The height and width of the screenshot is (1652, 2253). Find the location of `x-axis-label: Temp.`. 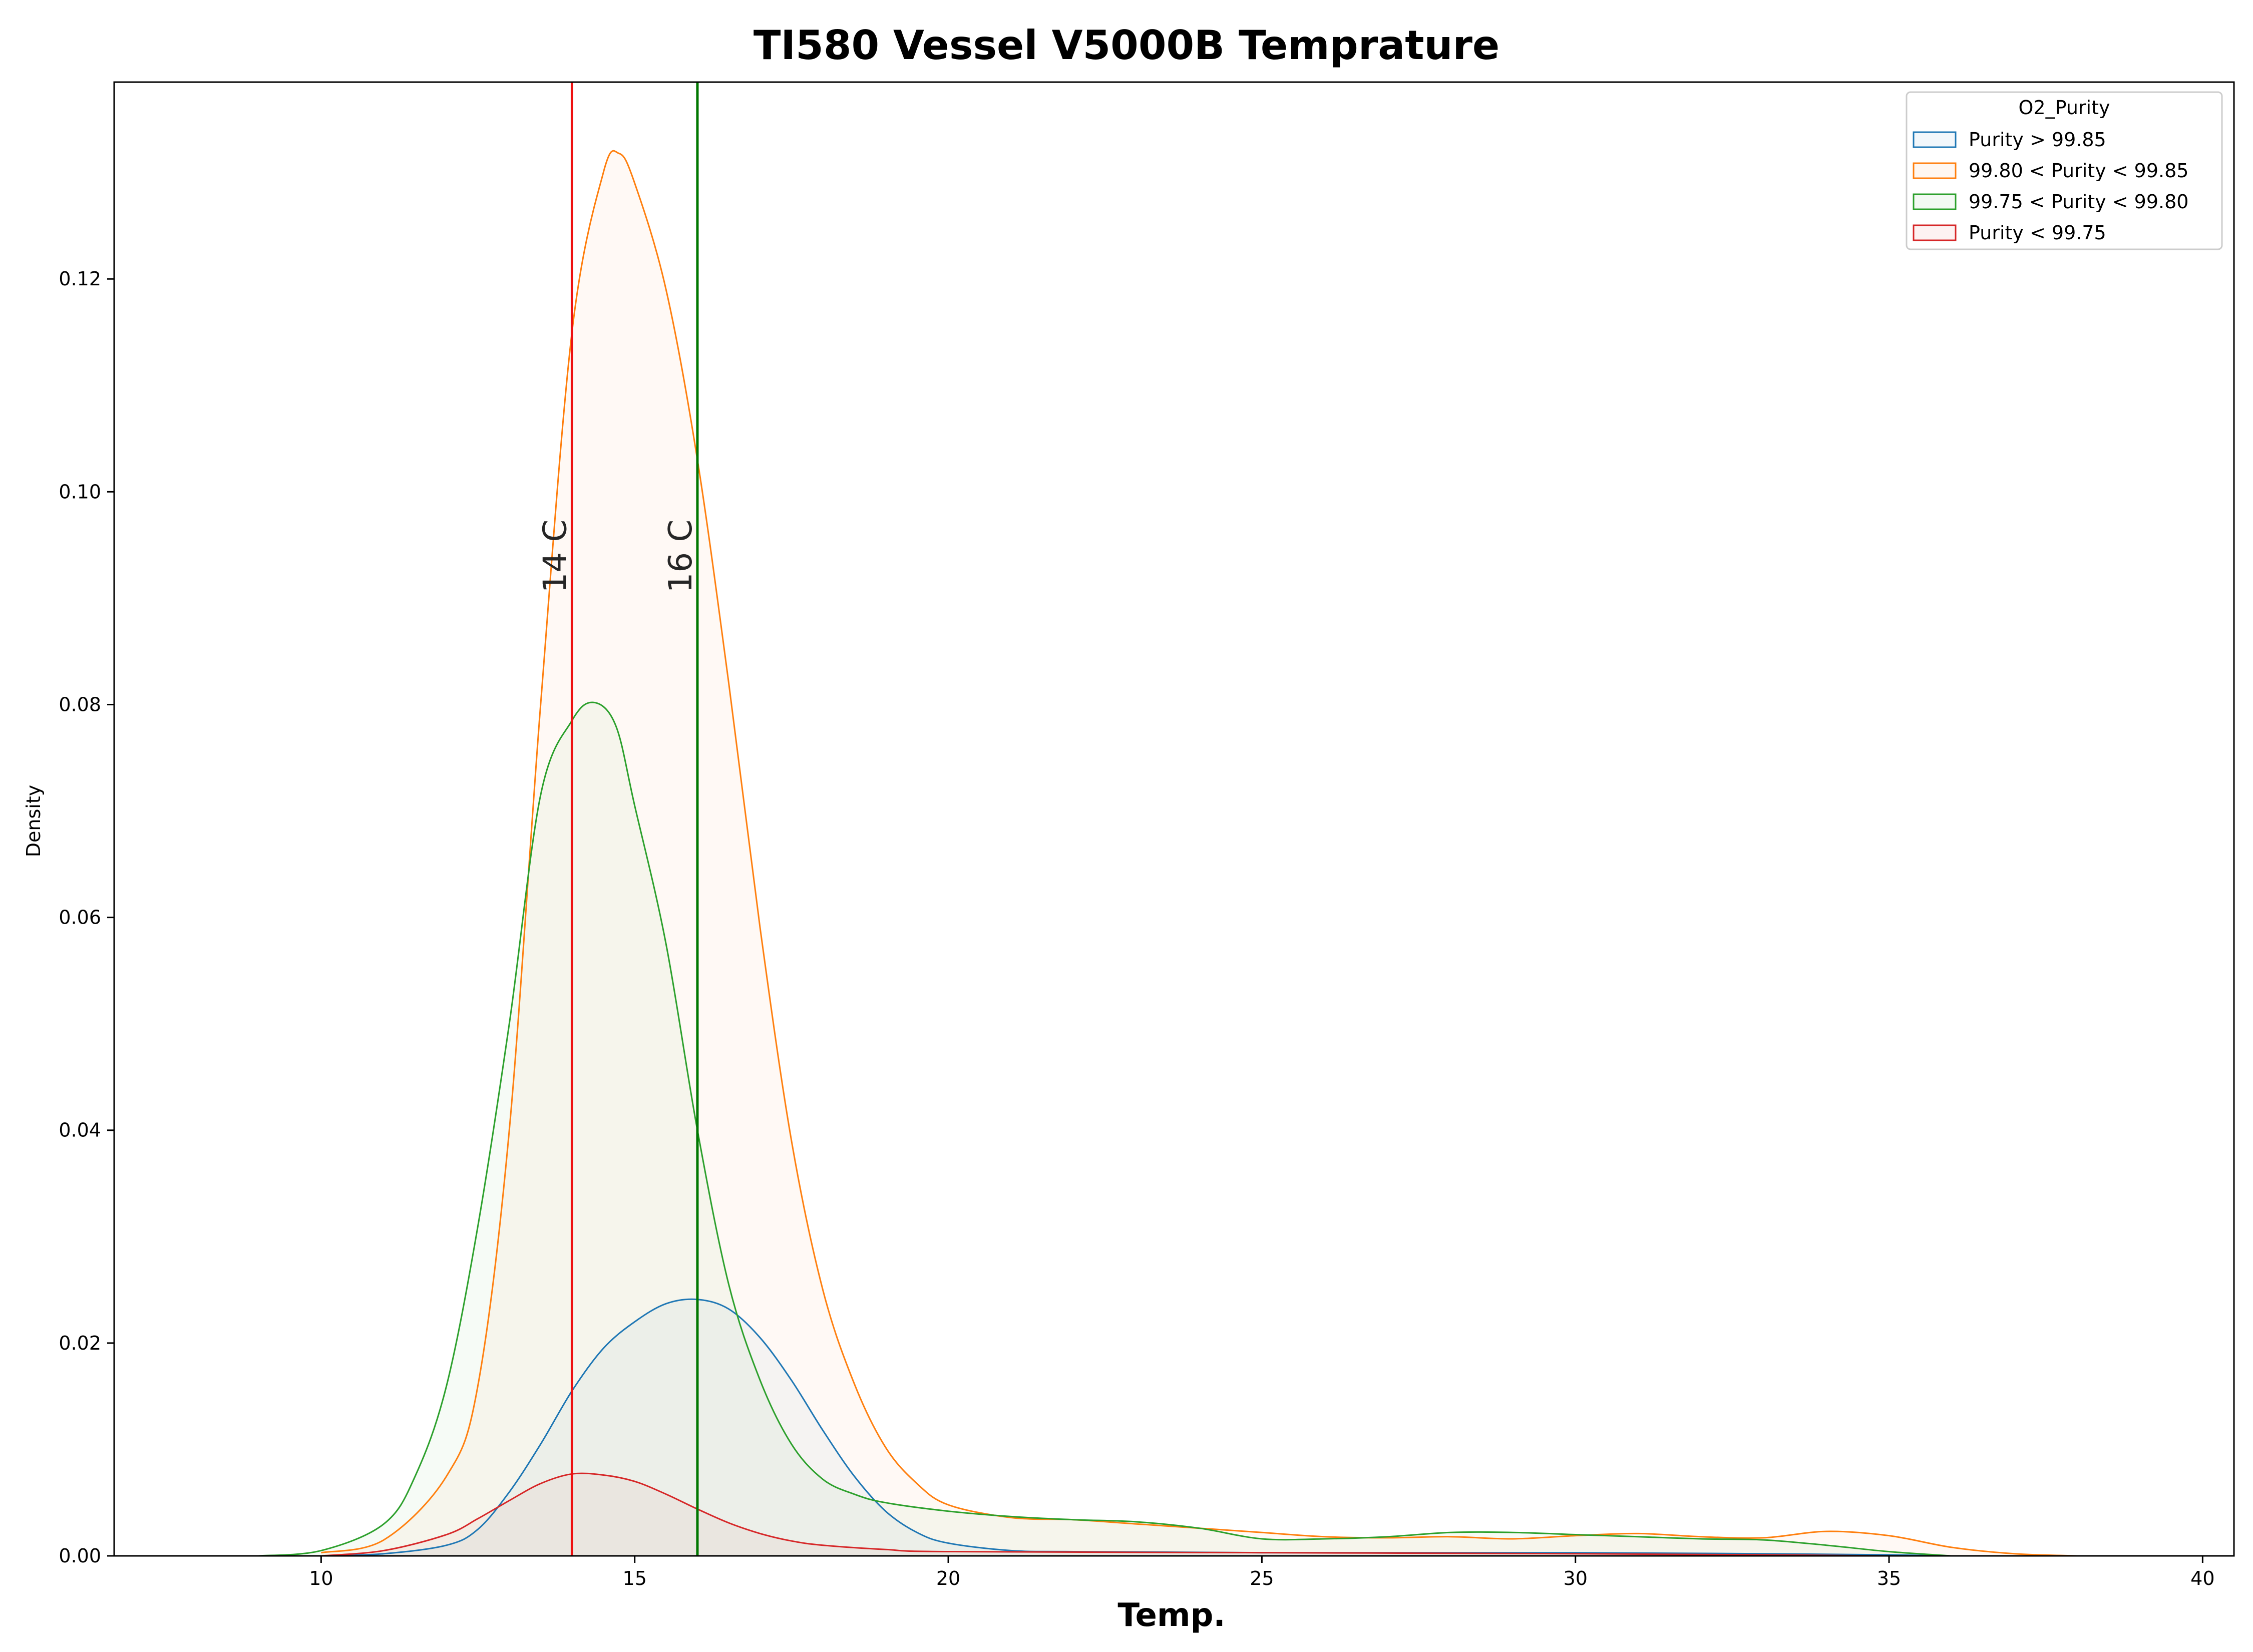

x-axis-label: Temp. is located at coordinates (1171, 1615).